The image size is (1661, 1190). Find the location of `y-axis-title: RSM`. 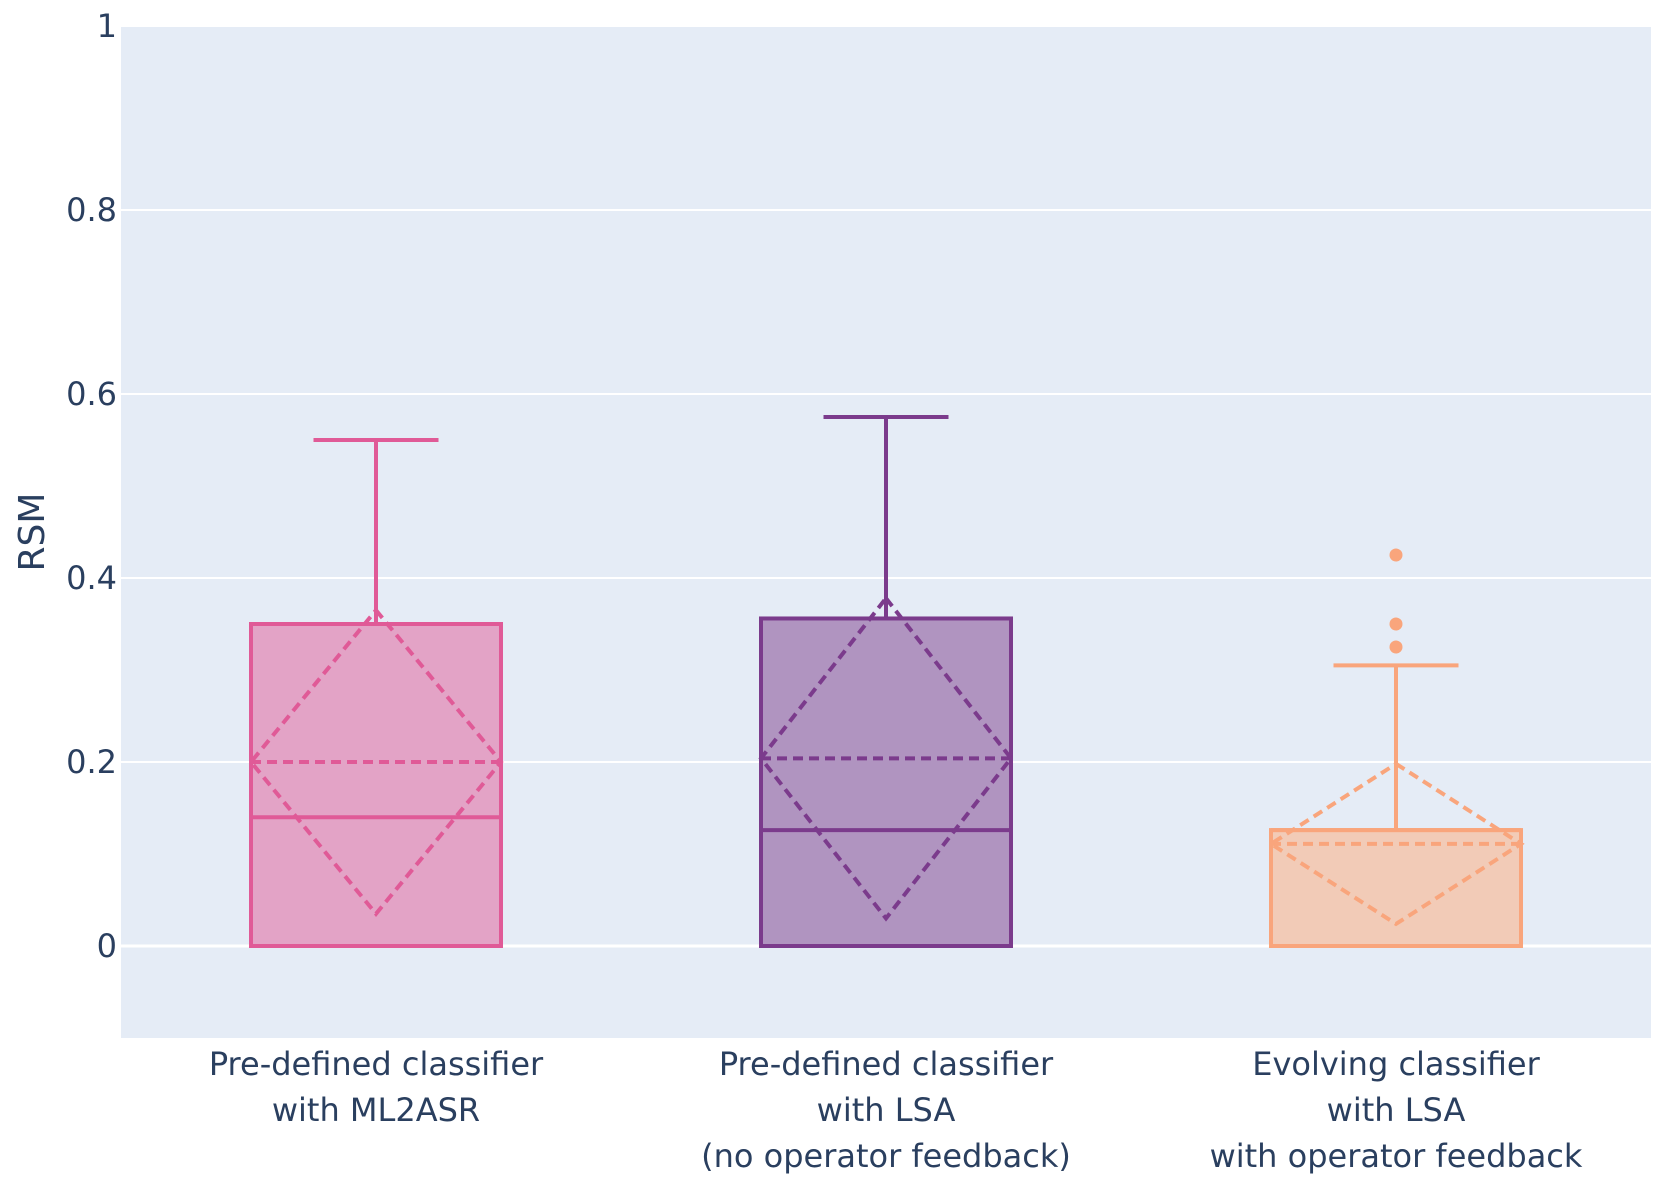

y-axis-title: RSM is located at coordinates (32, 532).